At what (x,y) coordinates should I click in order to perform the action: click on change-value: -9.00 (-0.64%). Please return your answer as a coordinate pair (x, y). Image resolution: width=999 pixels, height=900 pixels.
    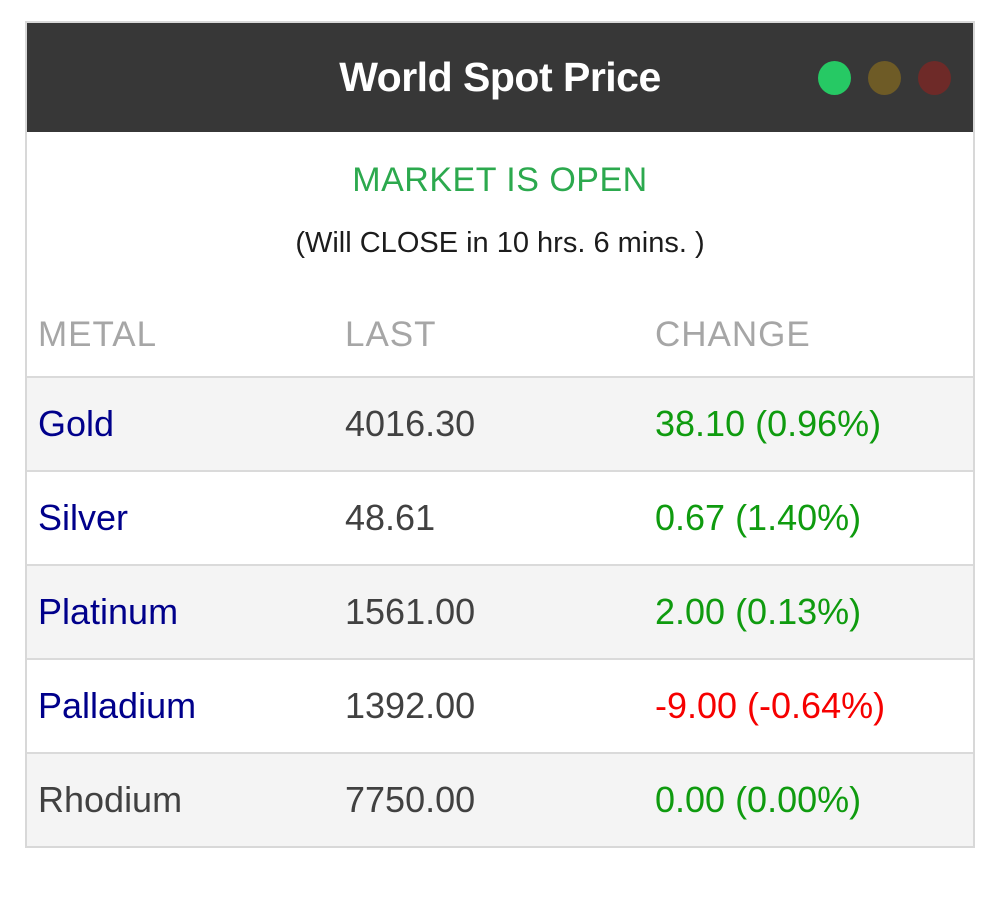
    Looking at the image, I should click on (770, 705).